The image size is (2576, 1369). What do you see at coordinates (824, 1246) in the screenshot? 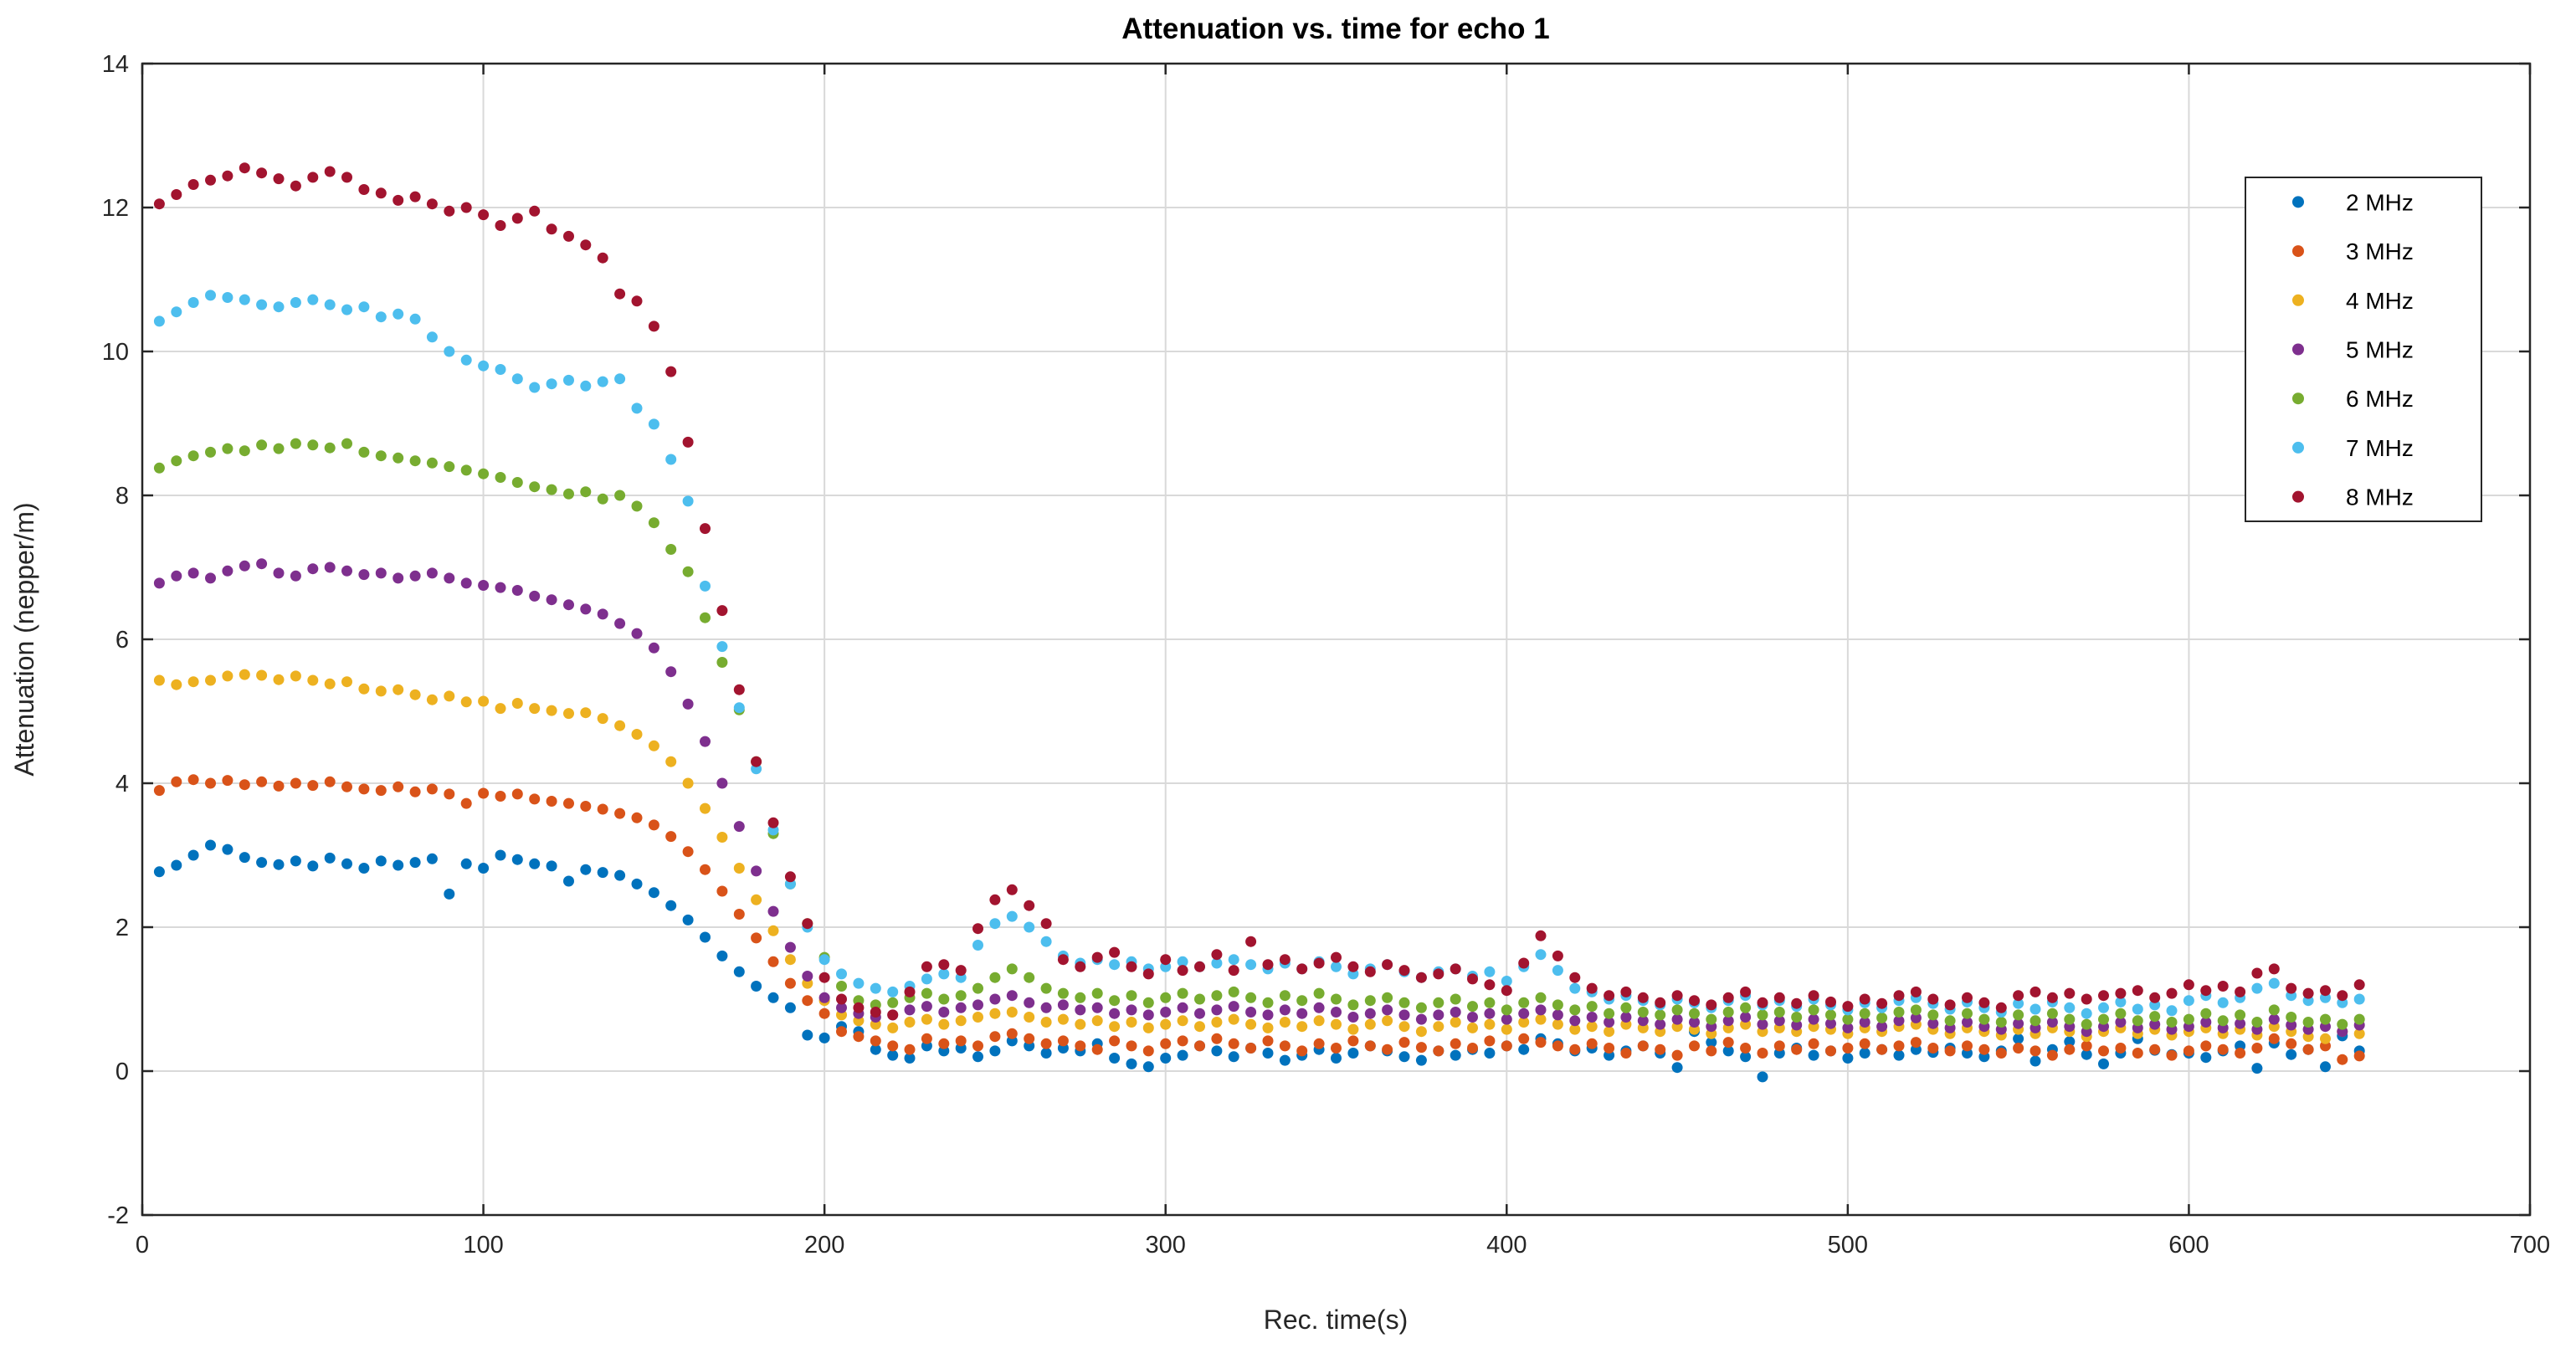
I see `x-tick-label: 200` at bounding box center [824, 1246].